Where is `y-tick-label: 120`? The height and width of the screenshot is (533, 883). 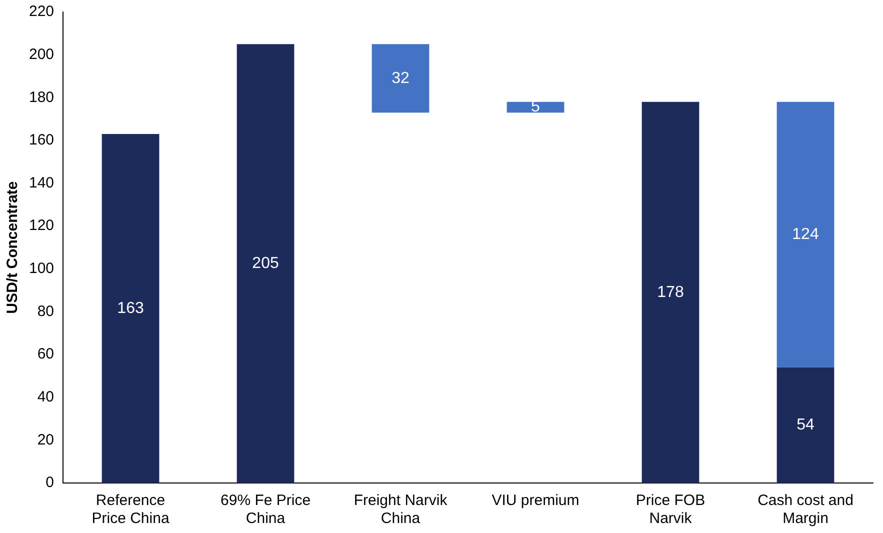
y-tick-label: 120 is located at coordinates (41, 225).